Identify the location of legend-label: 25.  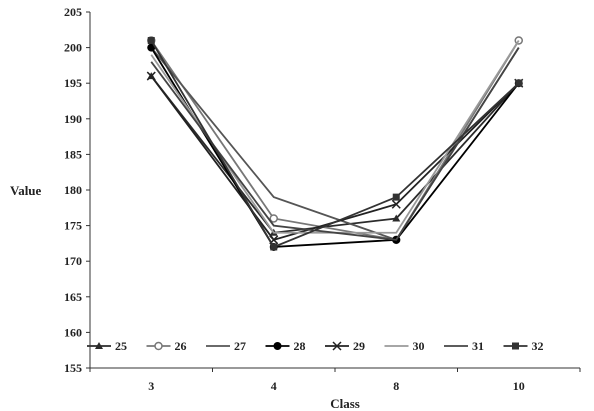
(121, 346).